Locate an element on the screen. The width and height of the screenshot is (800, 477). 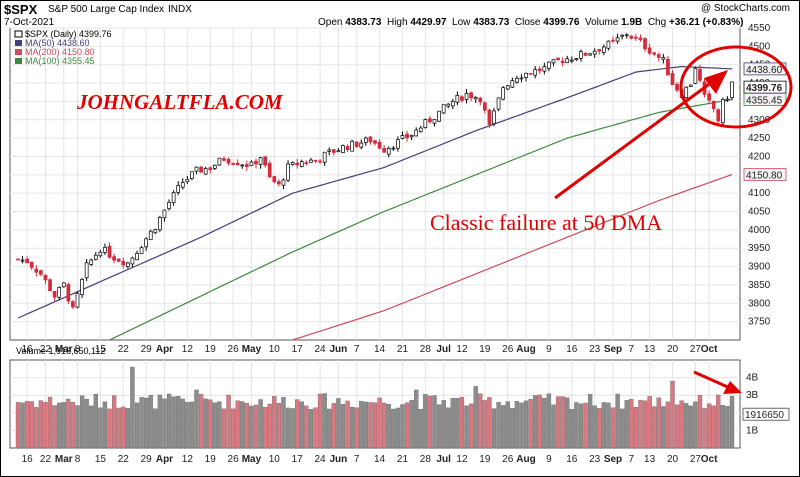
volume-legend: Volume 1,916,650,112 is located at coordinates (60, 351).